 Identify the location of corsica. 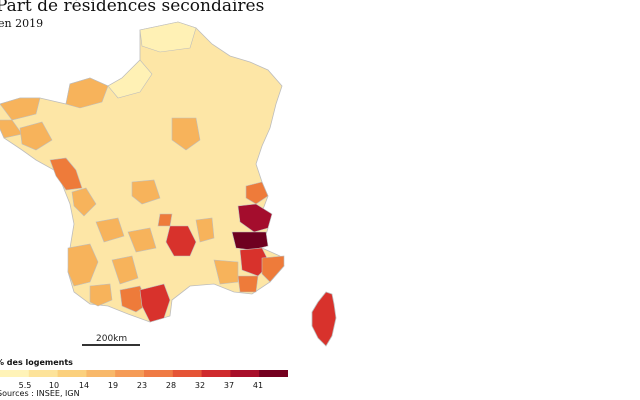
(324, 319).